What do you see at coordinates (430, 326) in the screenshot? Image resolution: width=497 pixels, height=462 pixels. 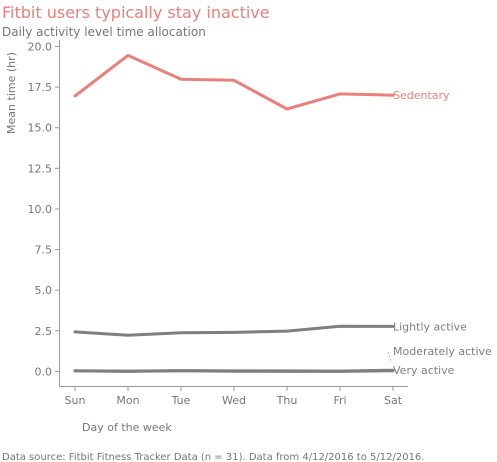 I see `series-label-lightly-active: Lightly active` at bounding box center [430, 326].